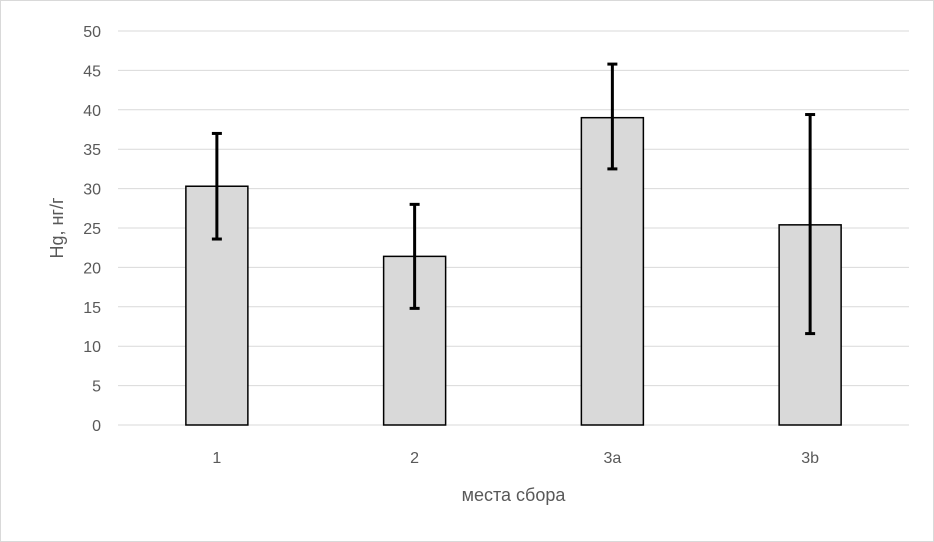  What do you see at coordinates (92, 308) in the screenshot?
I see `y-tick-label: 15` at bounding box center [92, 308].